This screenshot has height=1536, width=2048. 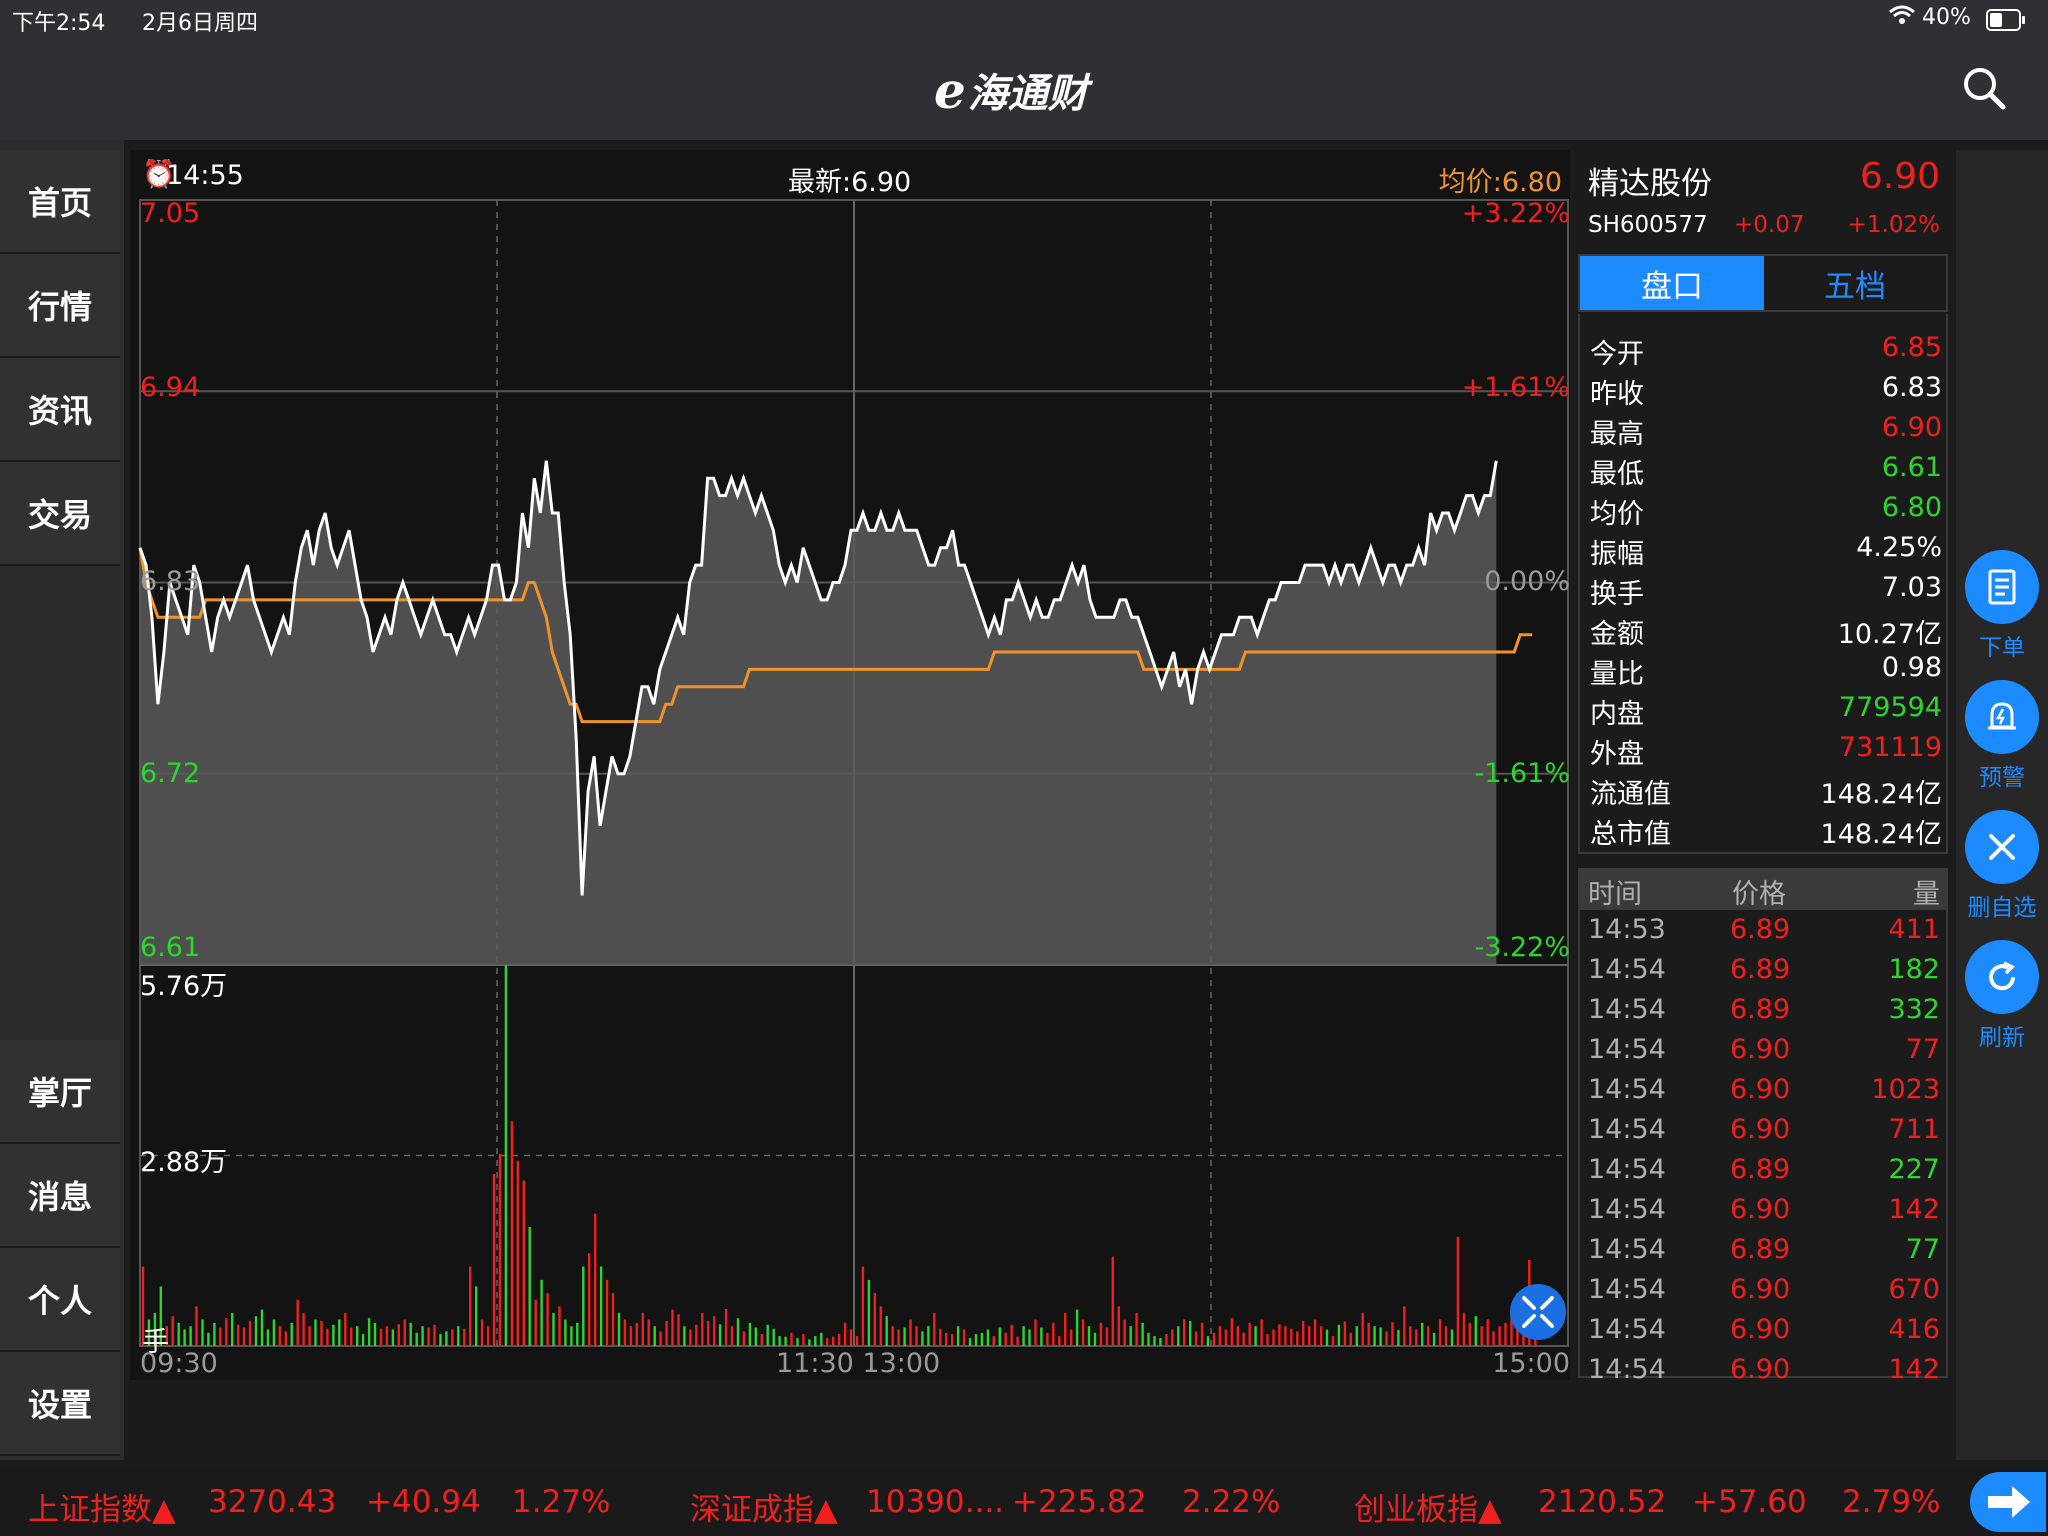 What do you see at coordinates (2002, 717) in the screenshot?
I see `alert-bell-icon` at bounding box center [2002, 717].